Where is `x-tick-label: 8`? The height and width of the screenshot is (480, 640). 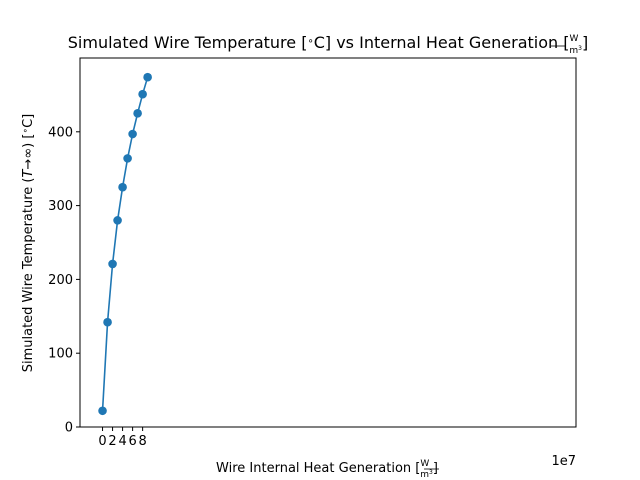 x-tick-label: 8 is located at coordinates (142, 441).